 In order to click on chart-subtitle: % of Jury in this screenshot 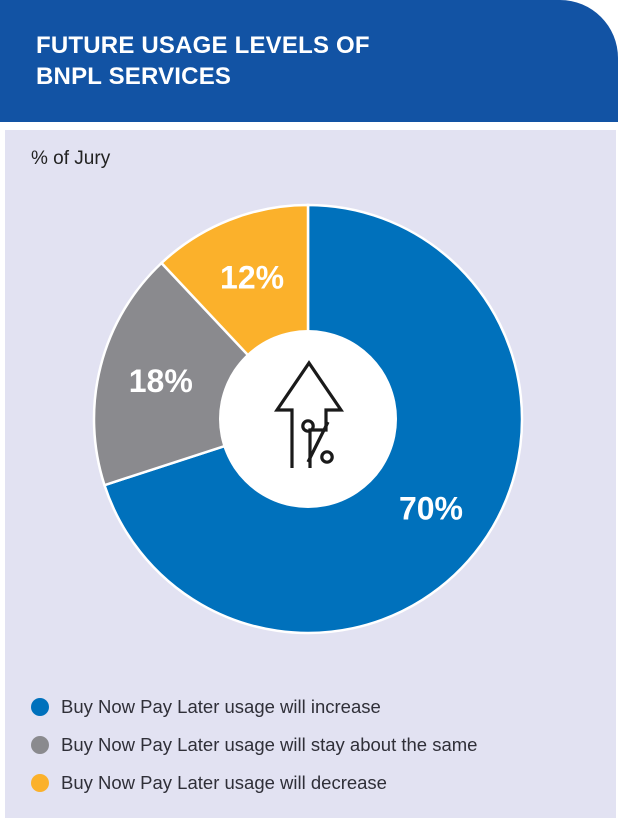, I will do `click(71, 158)`.